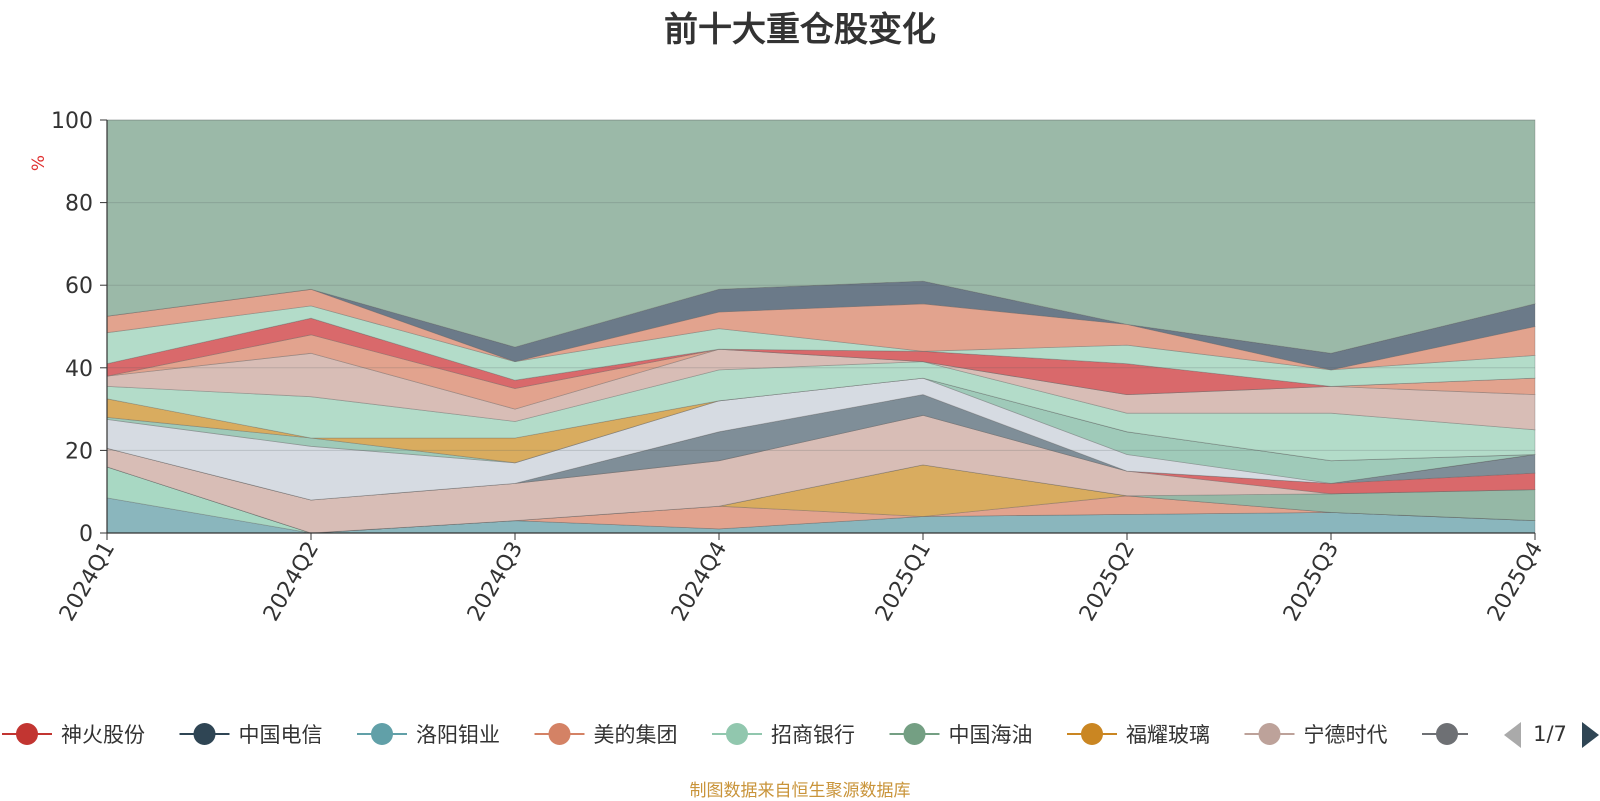 The width and height of the screenshot is (1600, 801). Describe the element at coordinates (79, 451) in the screenshot. I see `y-tick-label-20: 20` at that location.